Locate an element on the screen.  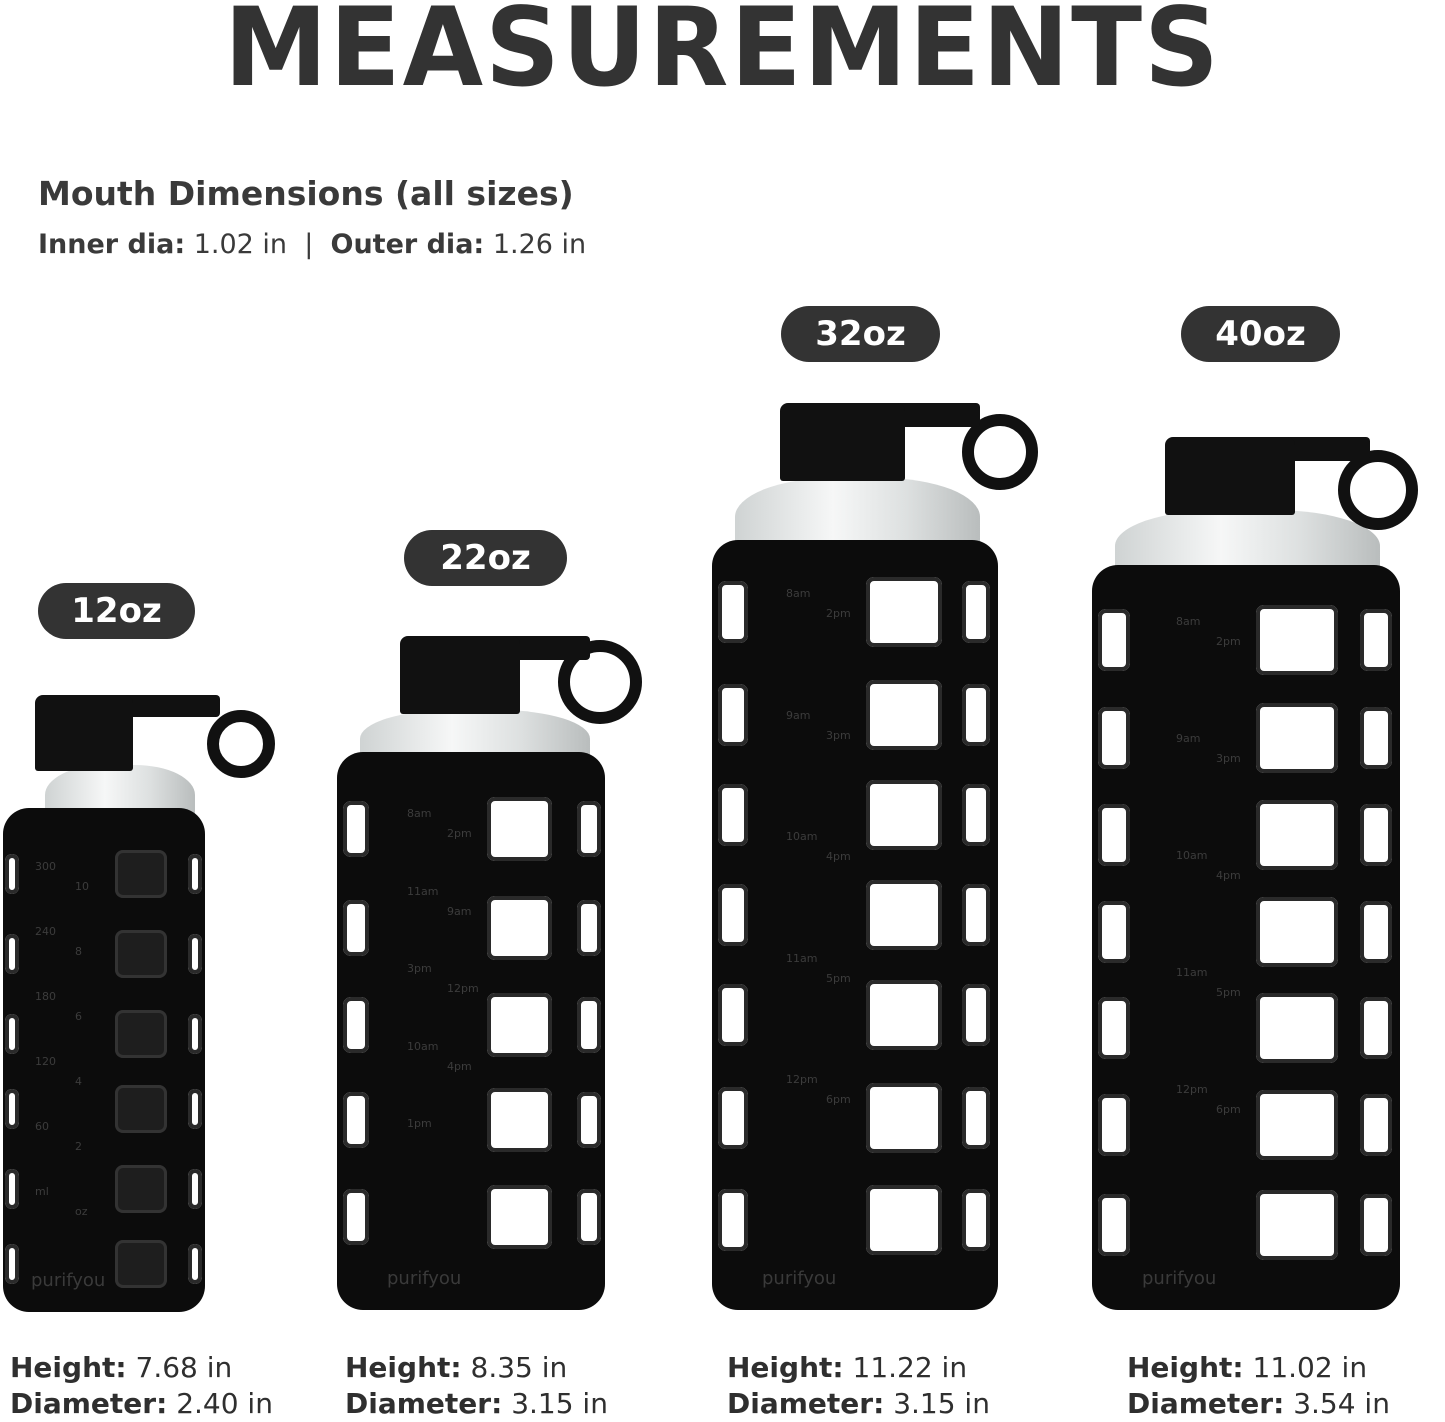
inner-dia-label: Inner dia: is located at coordinates (112, 244).